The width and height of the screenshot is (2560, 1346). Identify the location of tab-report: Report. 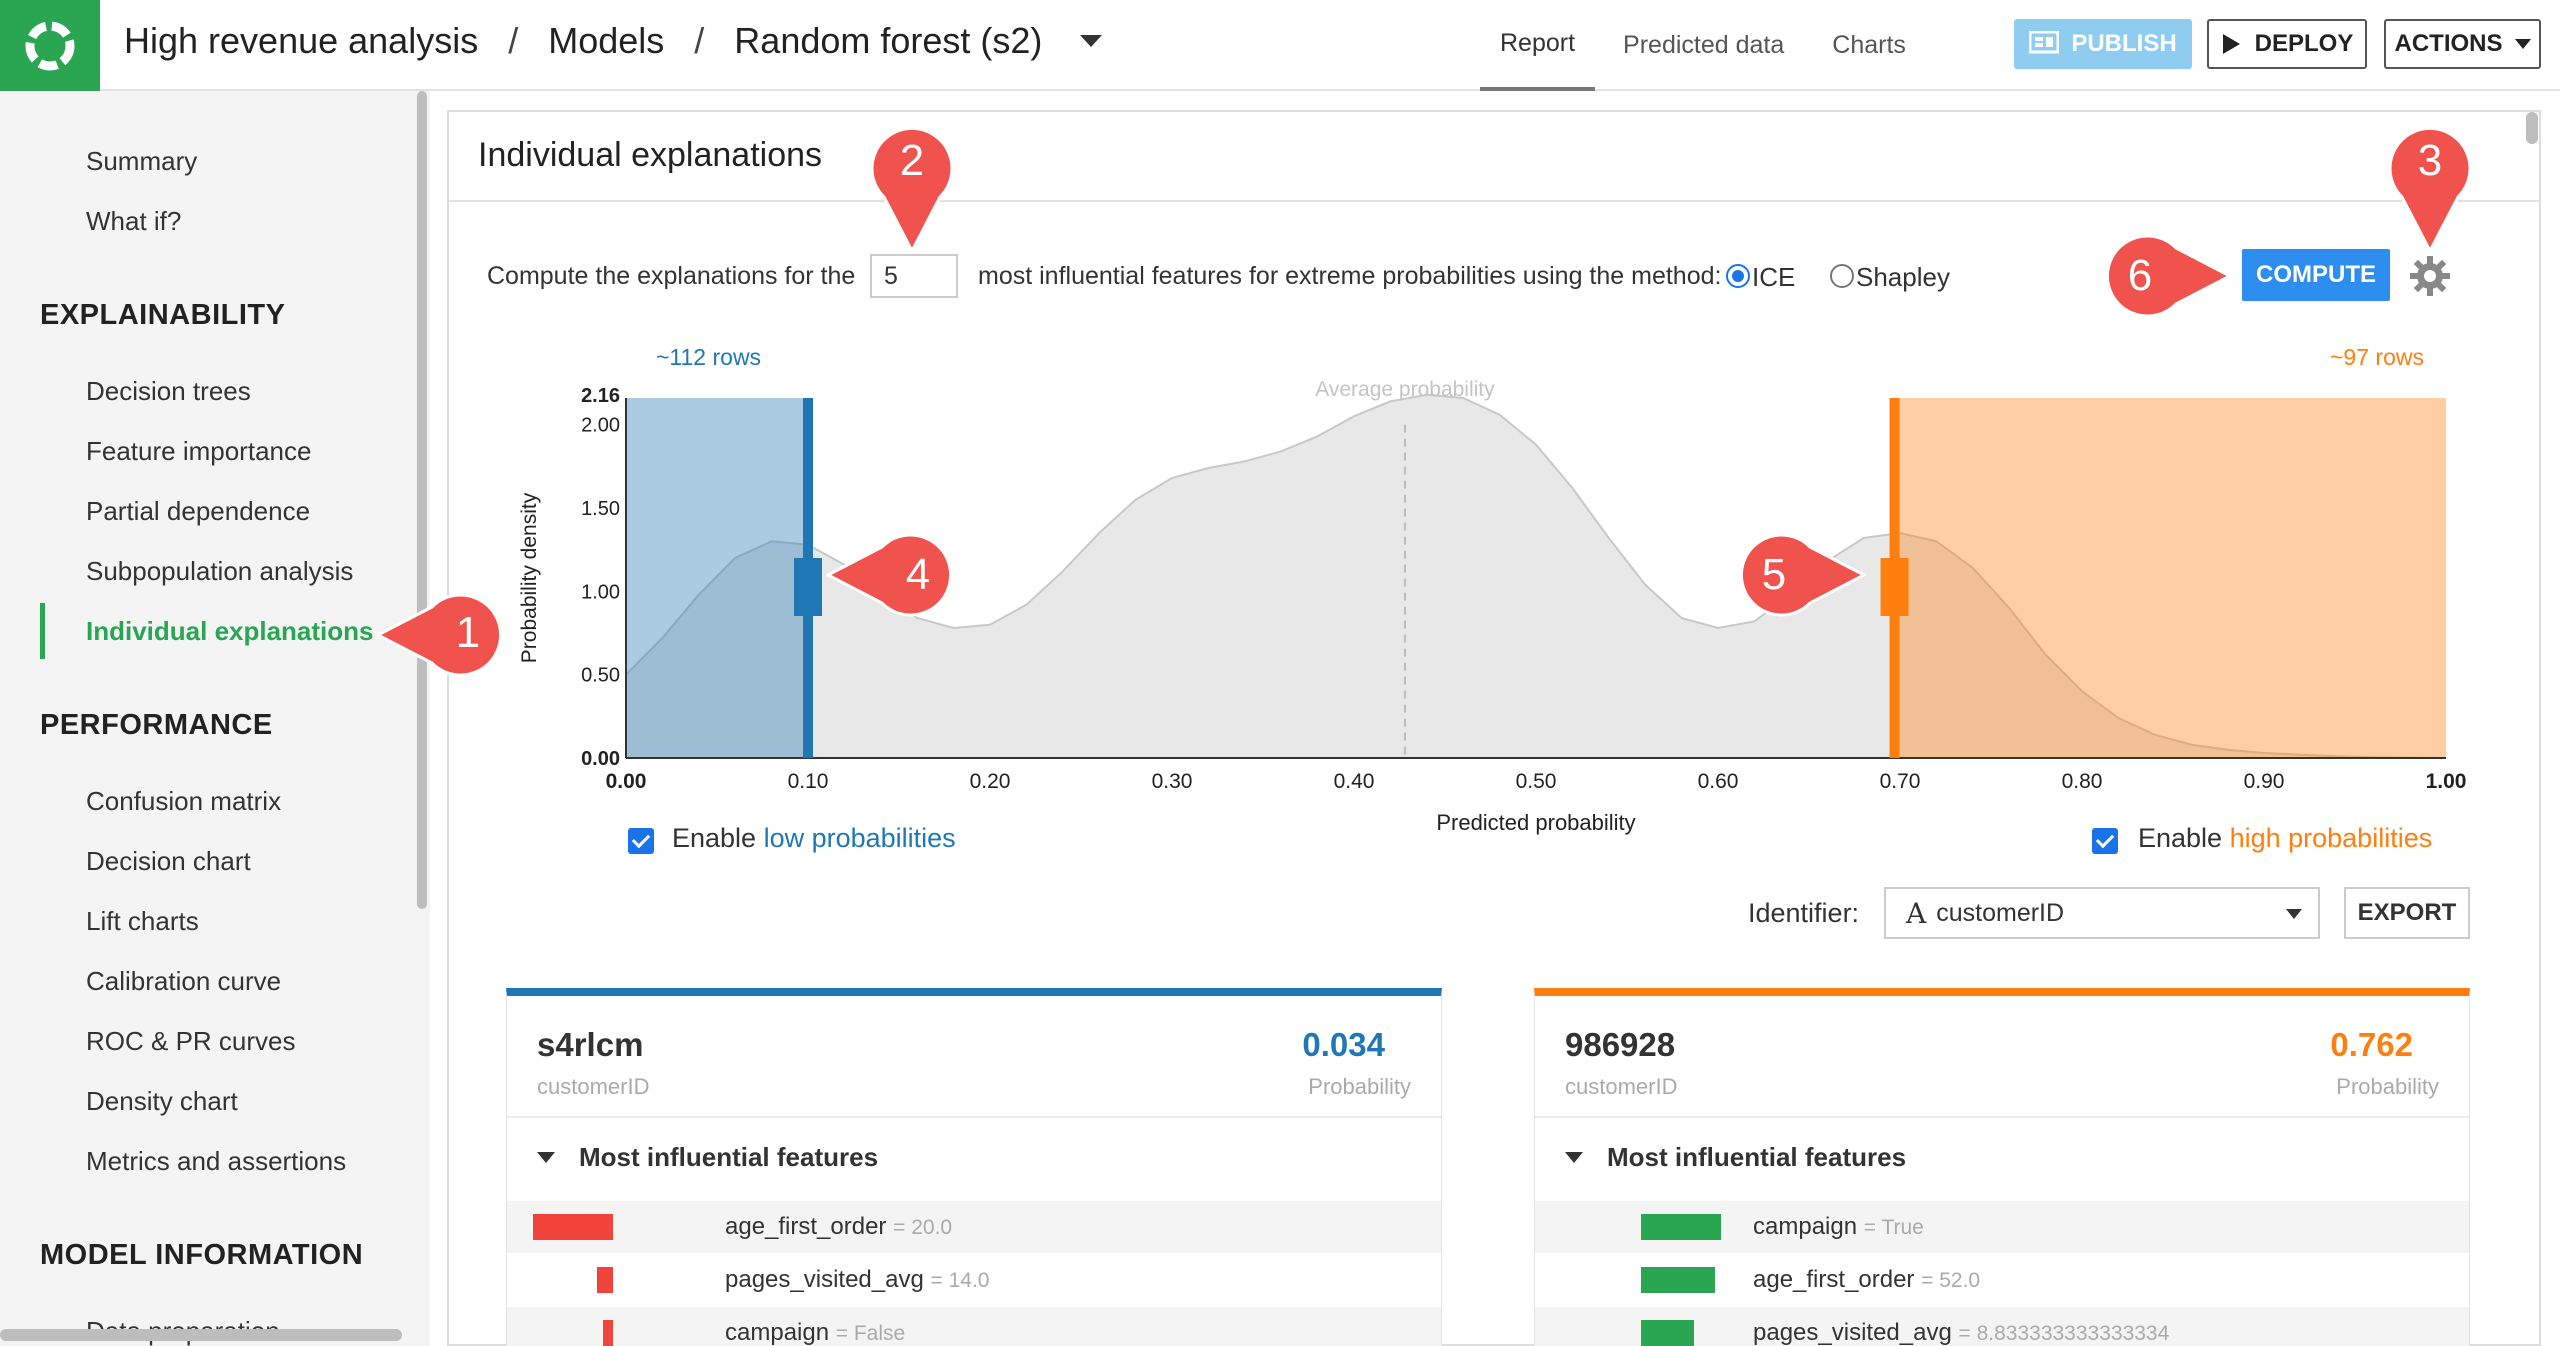
(1538, 45).